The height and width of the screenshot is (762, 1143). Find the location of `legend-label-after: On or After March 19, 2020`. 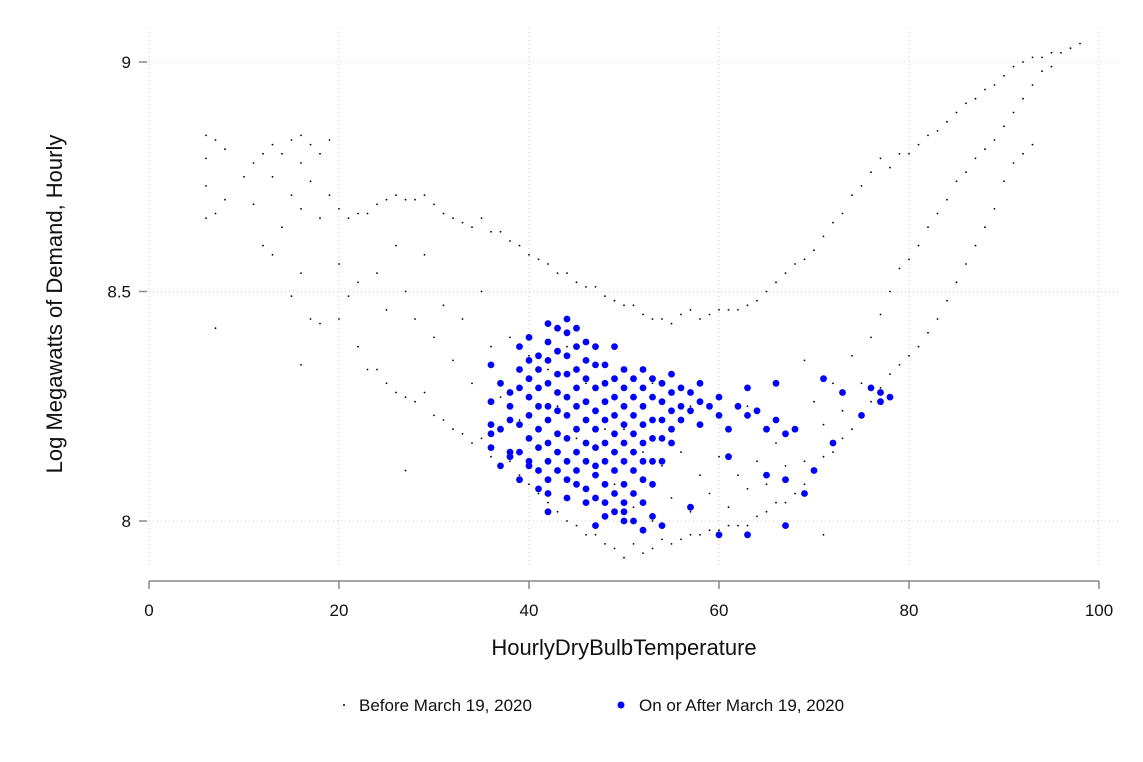

legend-label-after: On or After March 19, 2020 is located at coordinates (741, 705).